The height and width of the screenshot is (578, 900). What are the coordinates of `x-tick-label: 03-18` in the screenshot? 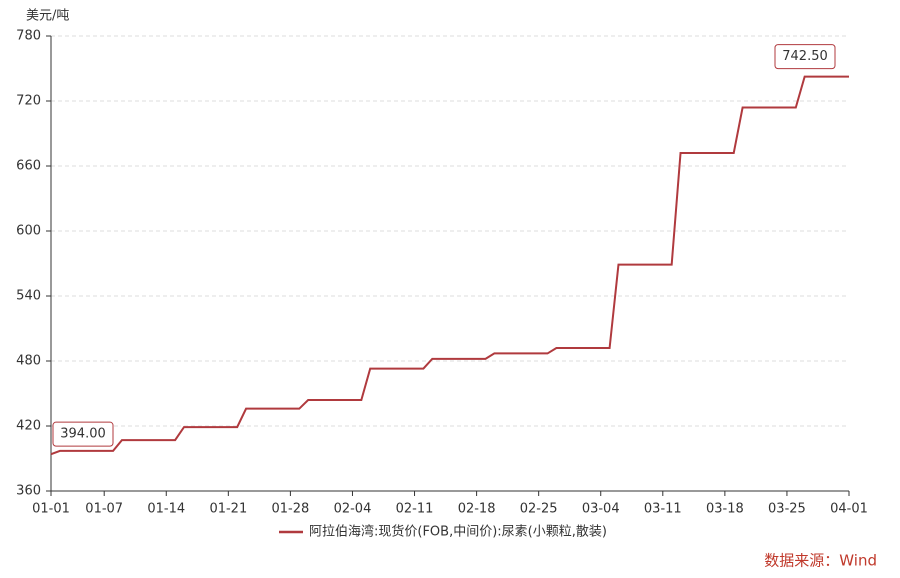 It's located at (725, 509).